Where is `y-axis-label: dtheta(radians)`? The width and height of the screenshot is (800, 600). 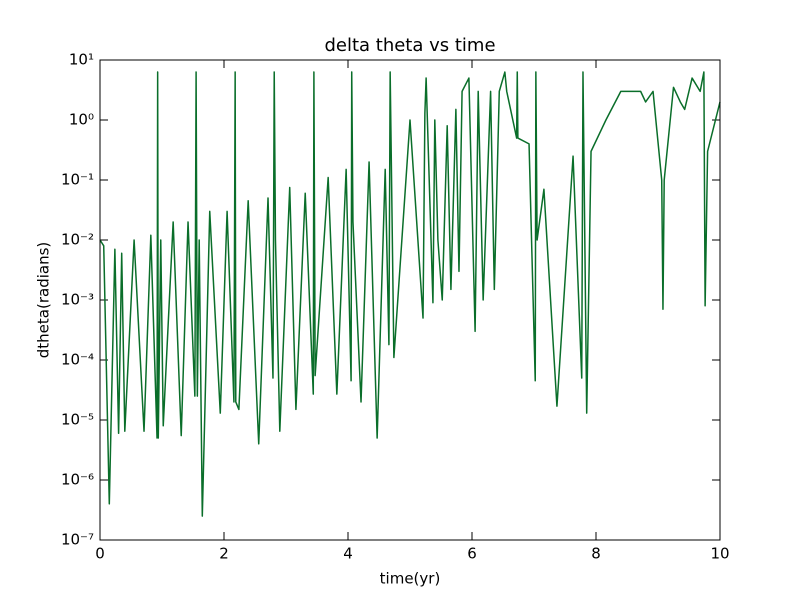
y-axis-label: dtheta(radians) is located at coordinates (44, 300).